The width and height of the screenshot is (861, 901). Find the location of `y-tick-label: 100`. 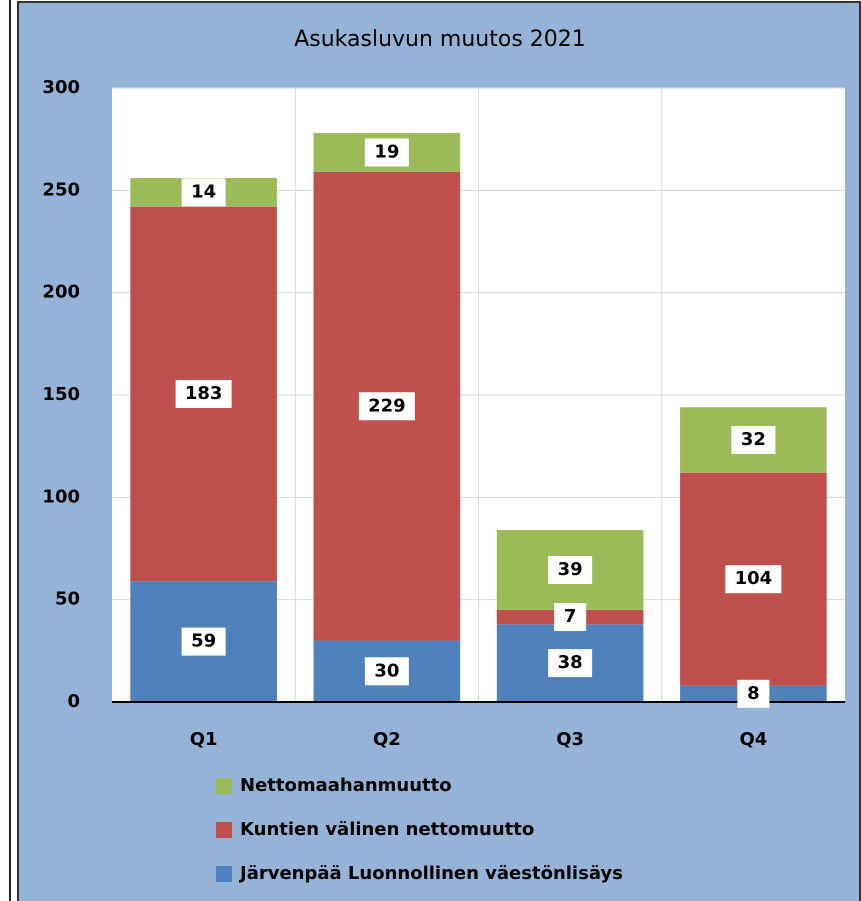

y-tick-label: 100 is located at coordinates (61, 496).